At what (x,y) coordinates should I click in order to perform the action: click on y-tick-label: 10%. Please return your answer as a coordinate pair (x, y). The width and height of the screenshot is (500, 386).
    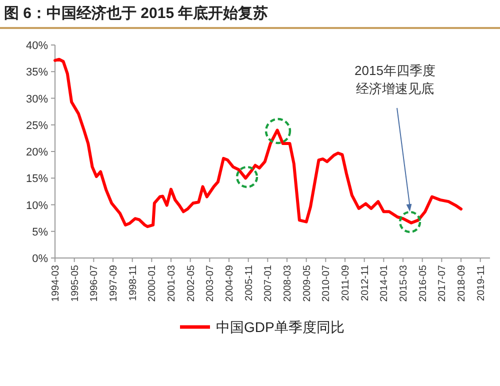
    Looking at the image, I should click on (37, 206).